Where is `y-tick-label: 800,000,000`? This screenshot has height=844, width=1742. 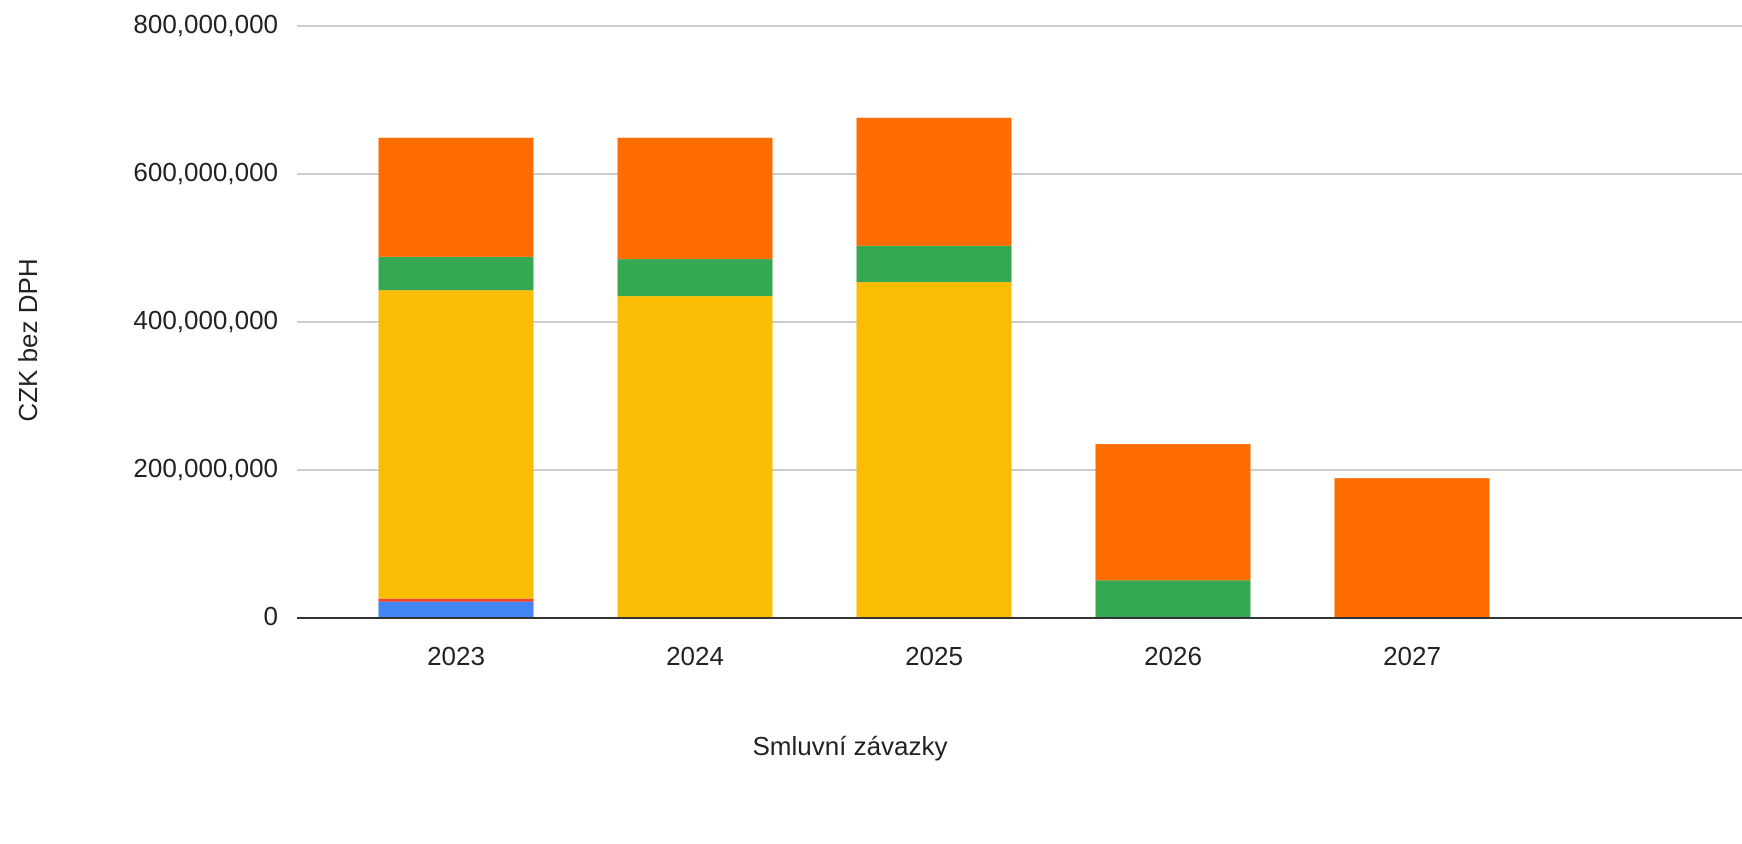
y-tick-label: 800,000,000 is located at coordinates (205, 24).